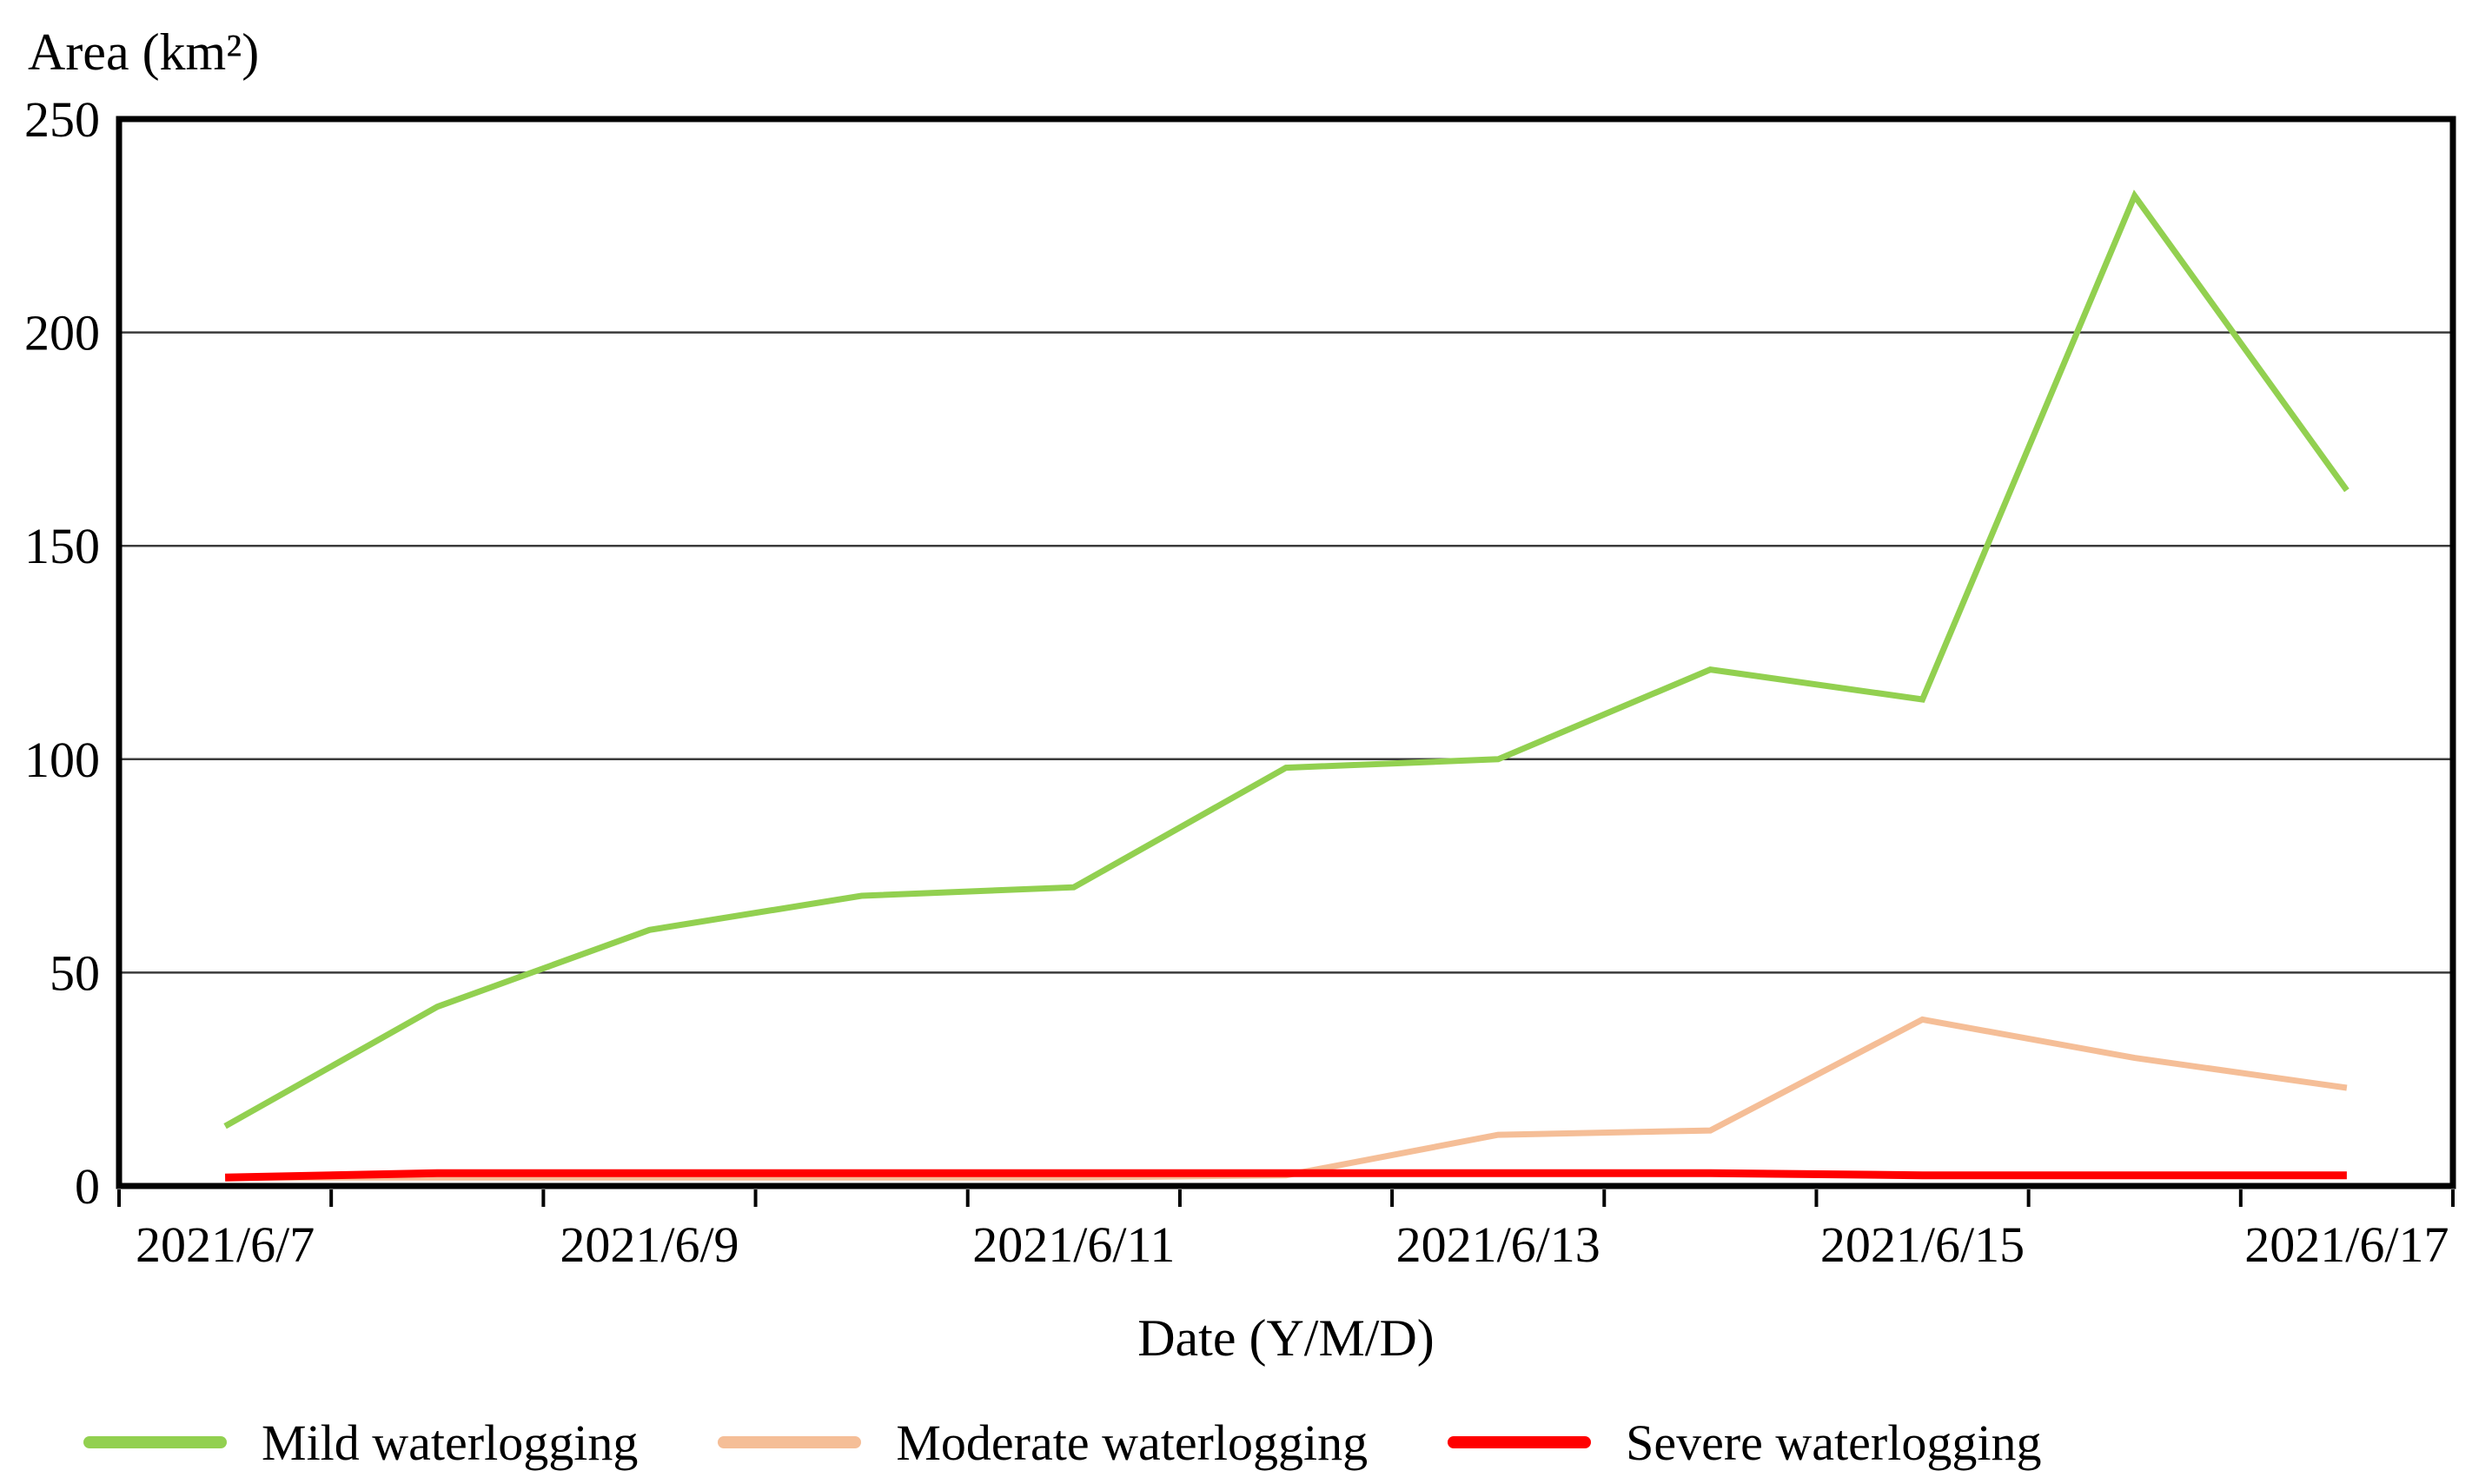  Describe the element at coordinates (62, 546) in the screenshot. I see `y-tick-label: 150` at that location.